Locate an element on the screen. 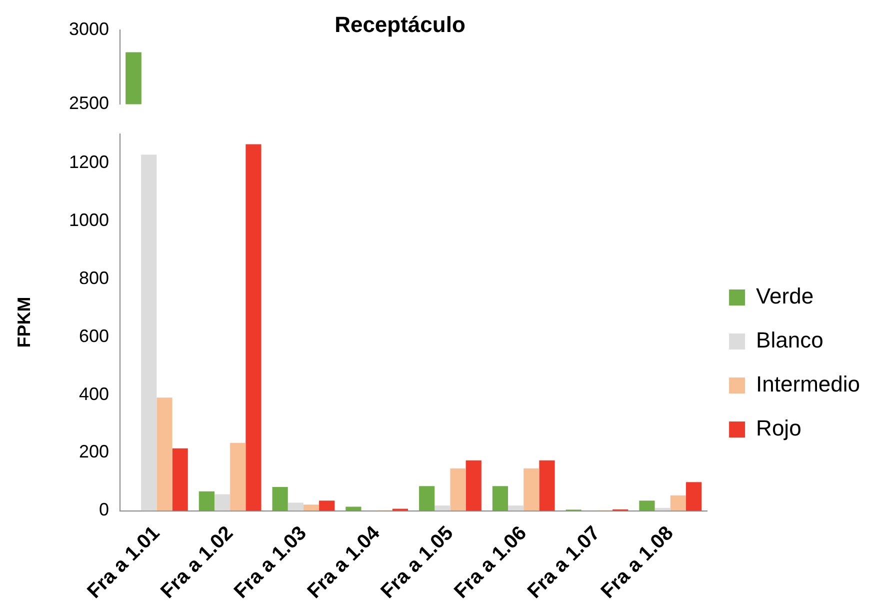 This screenshot has height=607, width=880. y-axis-title: FPKM is located at coordinates (24, 322).